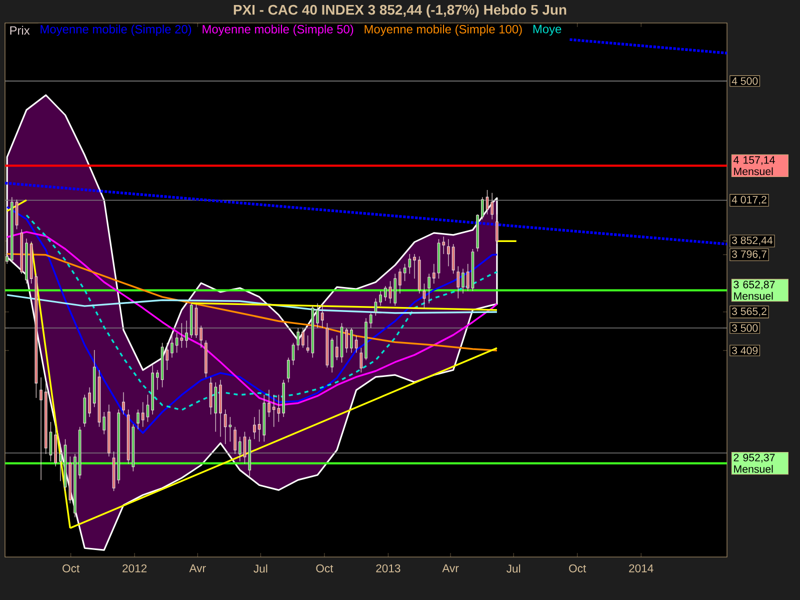 The width and height of the screenshot is (800, 600). I want to click on y-tick-label: 3 500, so click(745, 328).